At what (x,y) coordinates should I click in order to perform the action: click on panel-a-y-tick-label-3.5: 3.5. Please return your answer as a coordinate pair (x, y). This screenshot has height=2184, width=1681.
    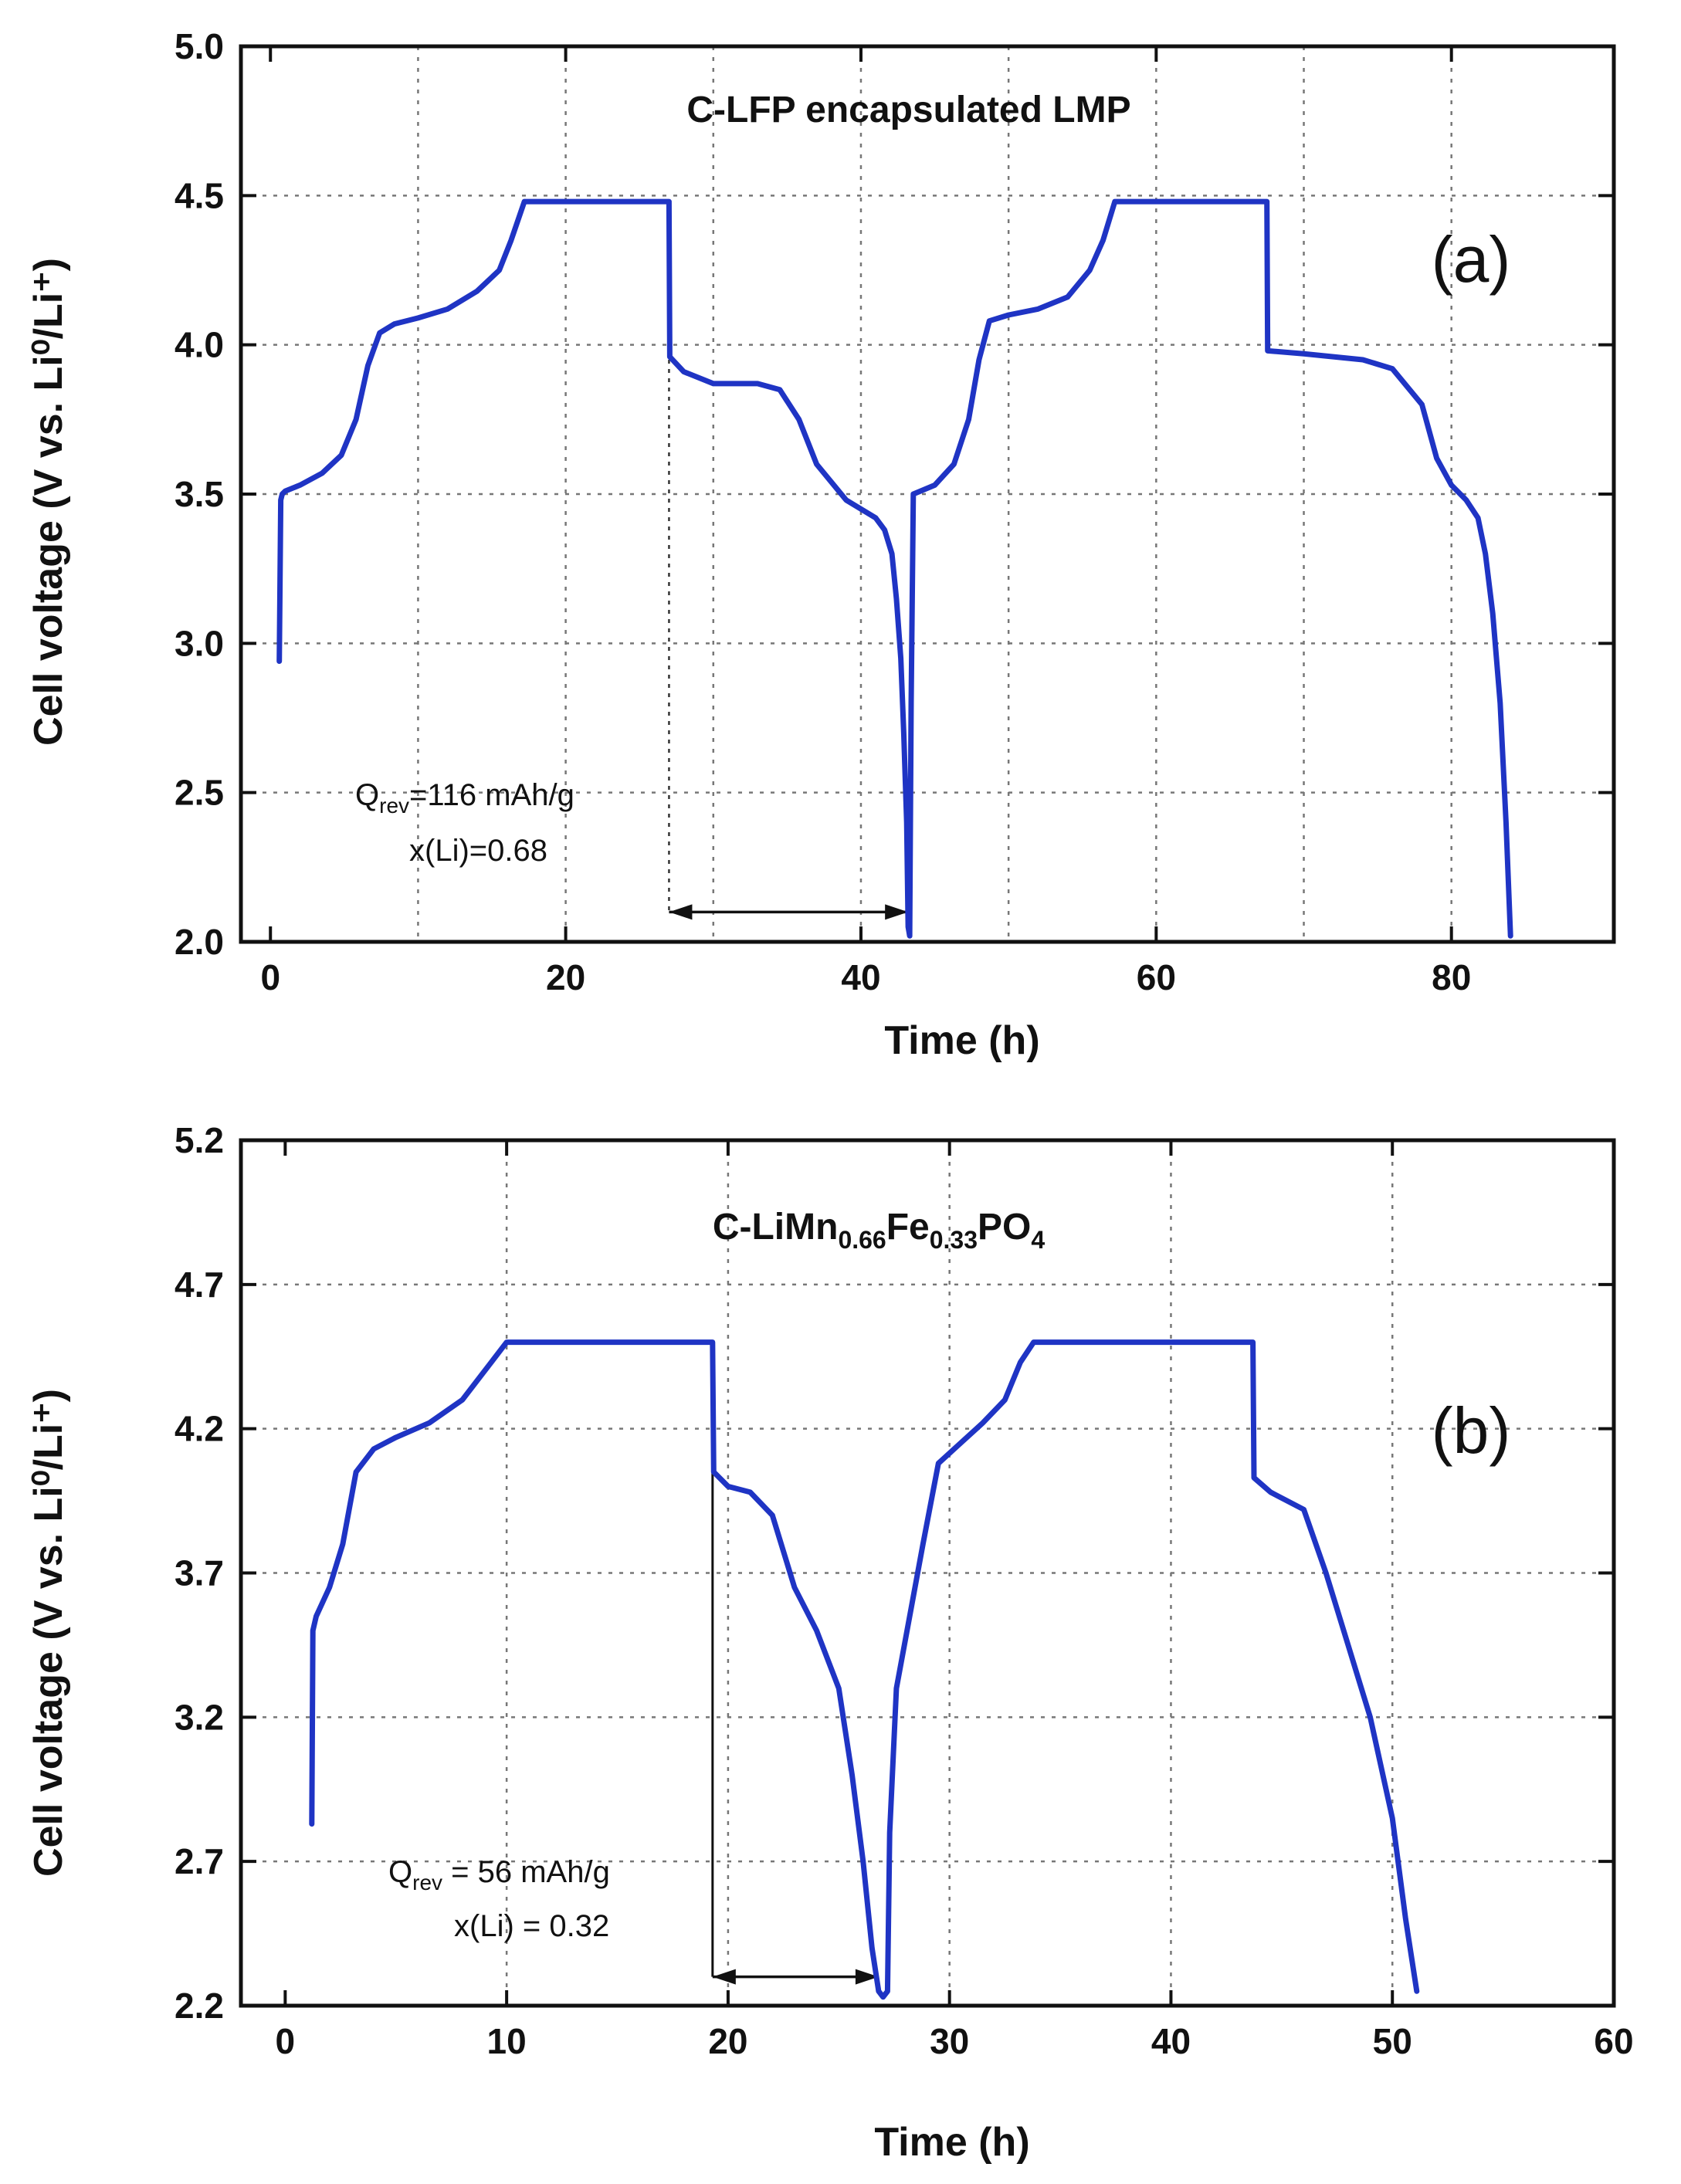
    Looking at the image, I should click on (200, 494).